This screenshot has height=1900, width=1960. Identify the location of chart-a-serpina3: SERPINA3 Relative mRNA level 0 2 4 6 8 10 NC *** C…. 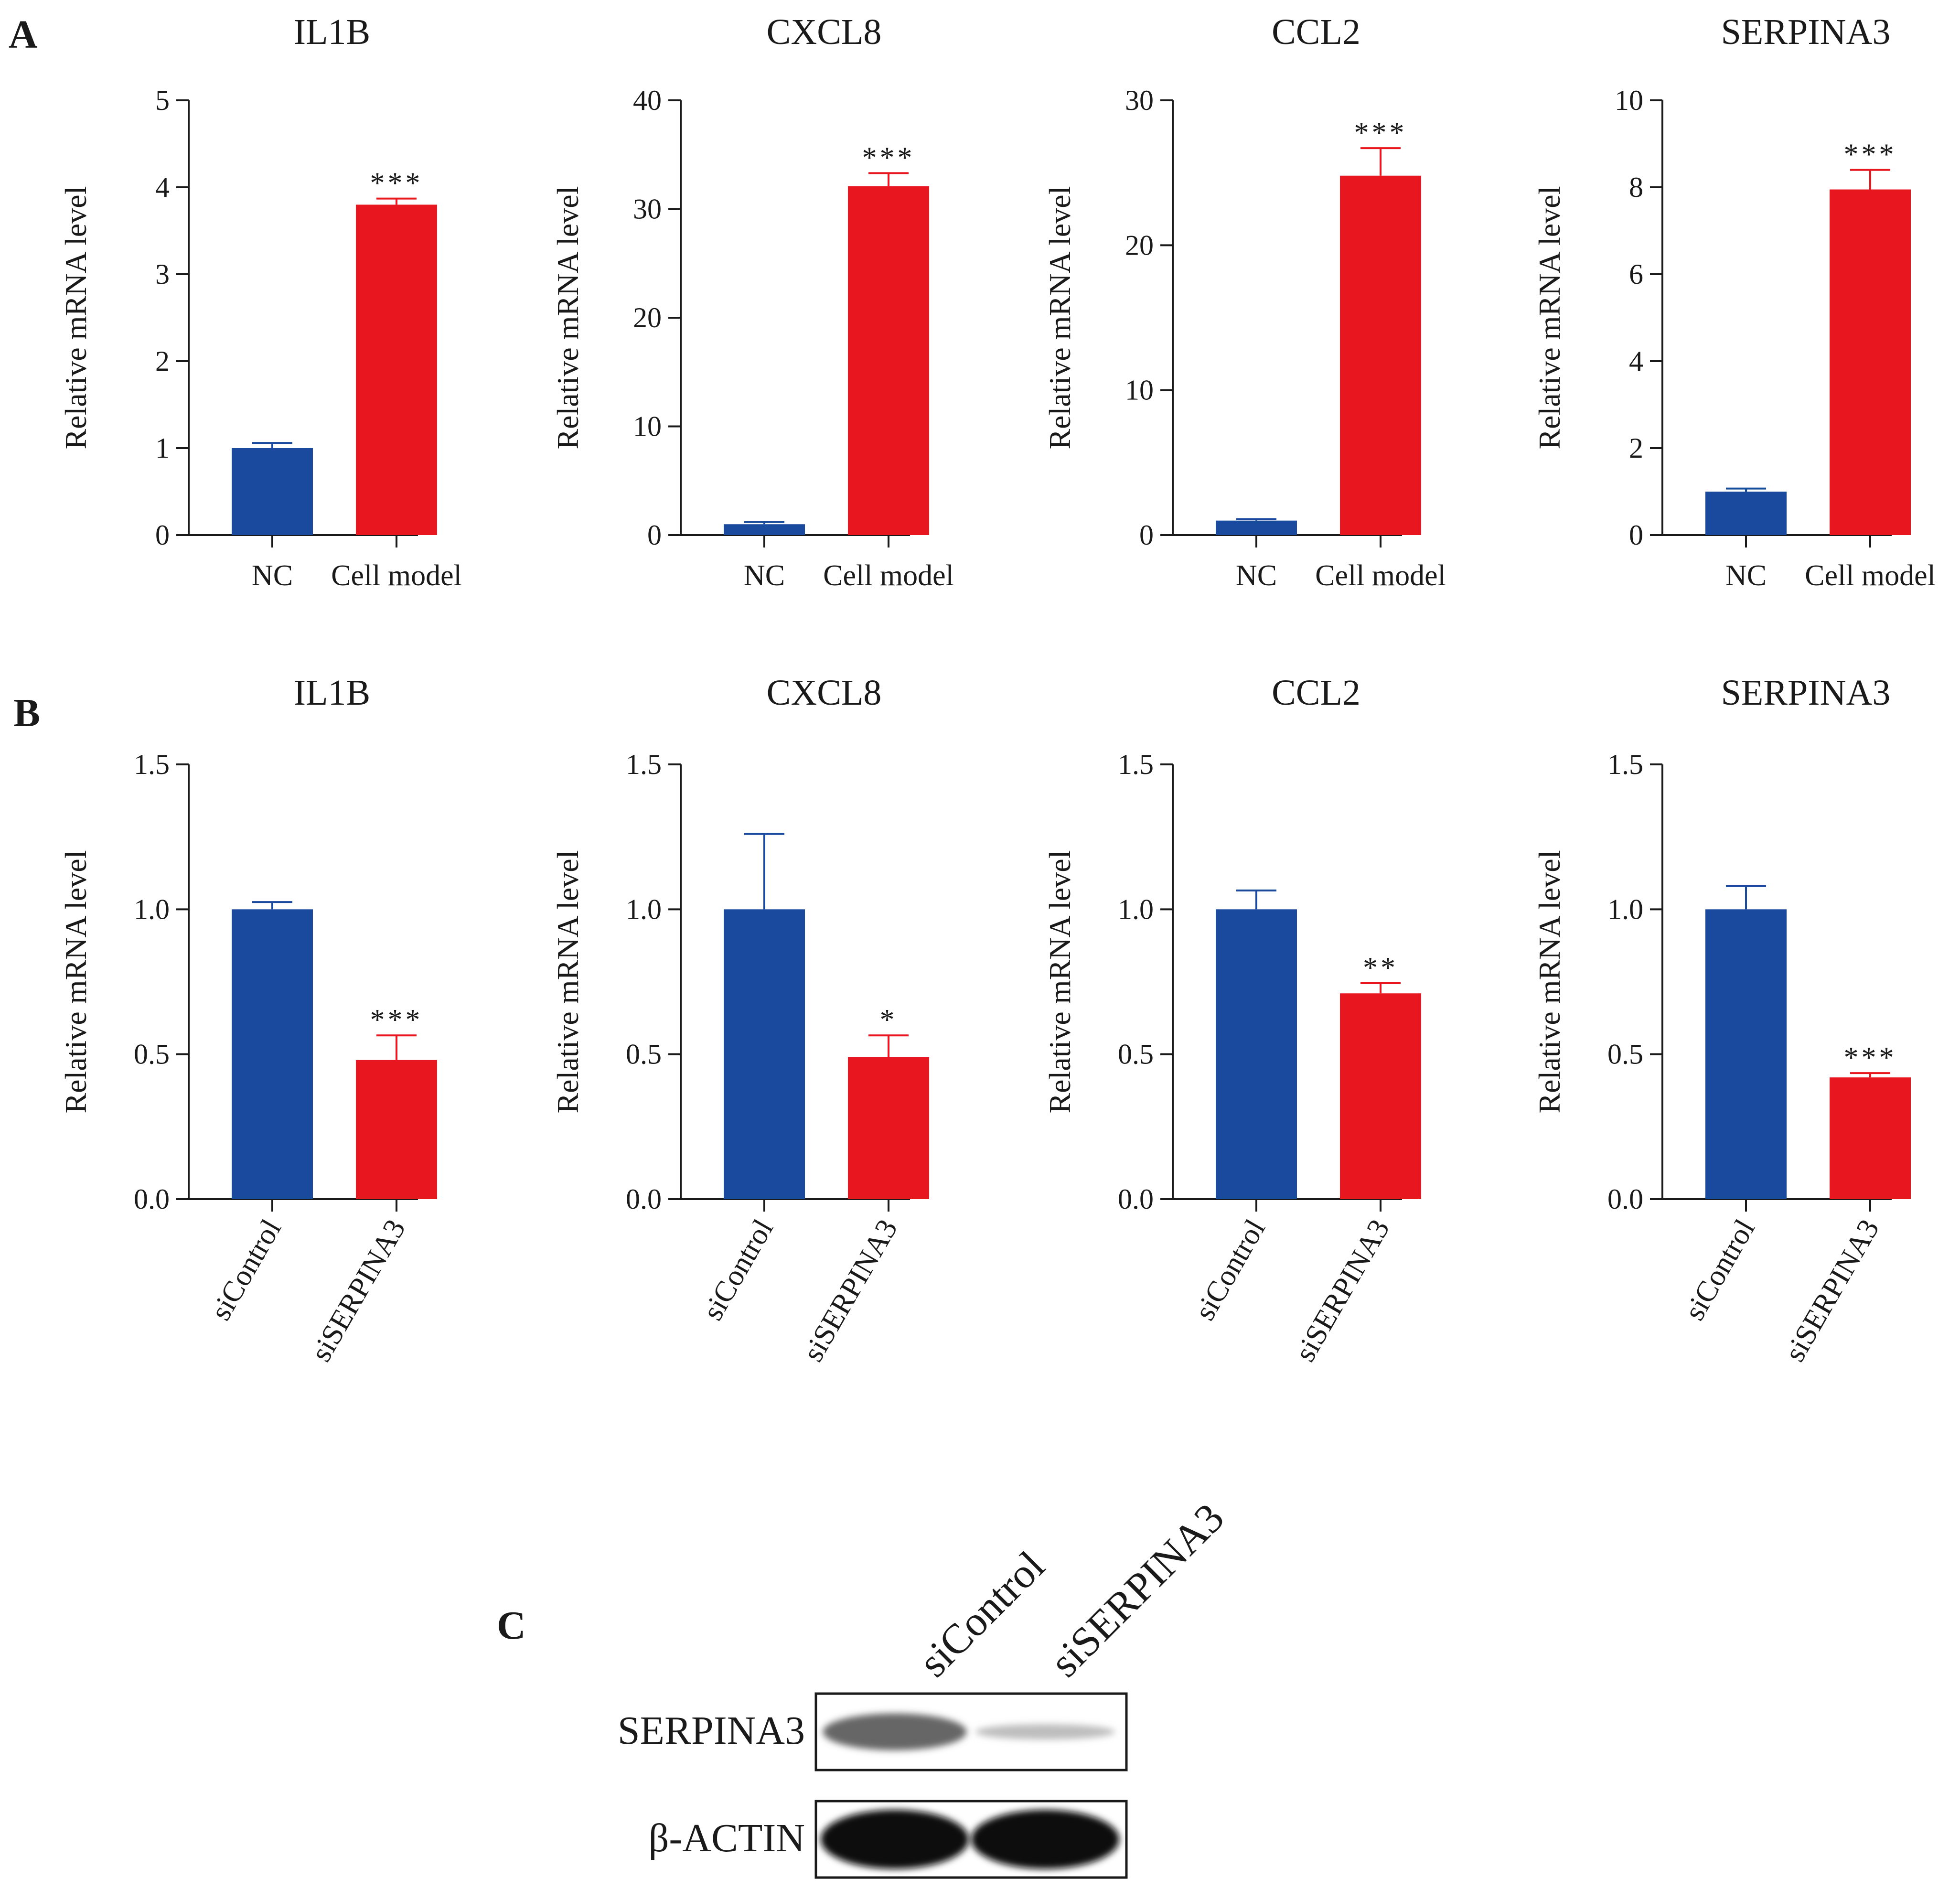
(1734, 302).